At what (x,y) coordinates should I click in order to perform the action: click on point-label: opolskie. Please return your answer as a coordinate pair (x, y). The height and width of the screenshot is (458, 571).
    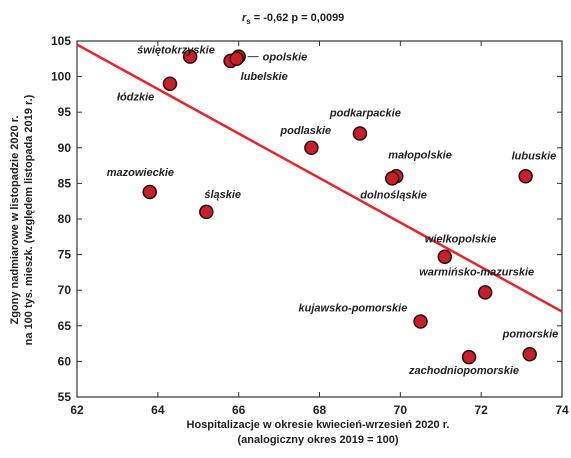
    Looking at the image, I should click on (285, 58).